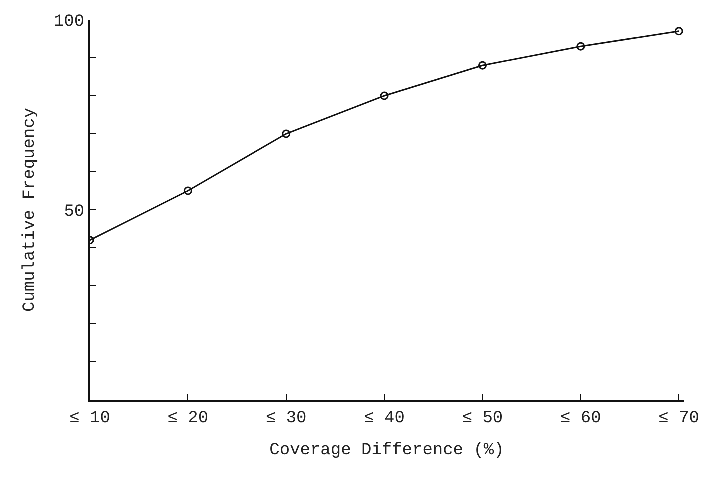  What do you see at coordinates (188, 418) in the screenshot?
I see `x-tick-label: ≤ 20` at bounding box center [188, 418].